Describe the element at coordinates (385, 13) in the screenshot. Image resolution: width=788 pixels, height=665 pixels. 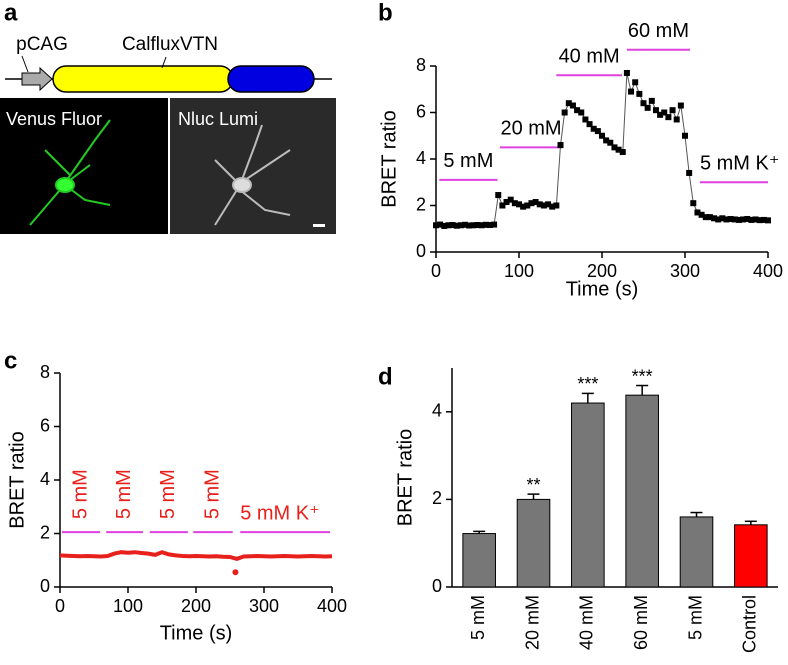
I see `panel-label: b` at that location.